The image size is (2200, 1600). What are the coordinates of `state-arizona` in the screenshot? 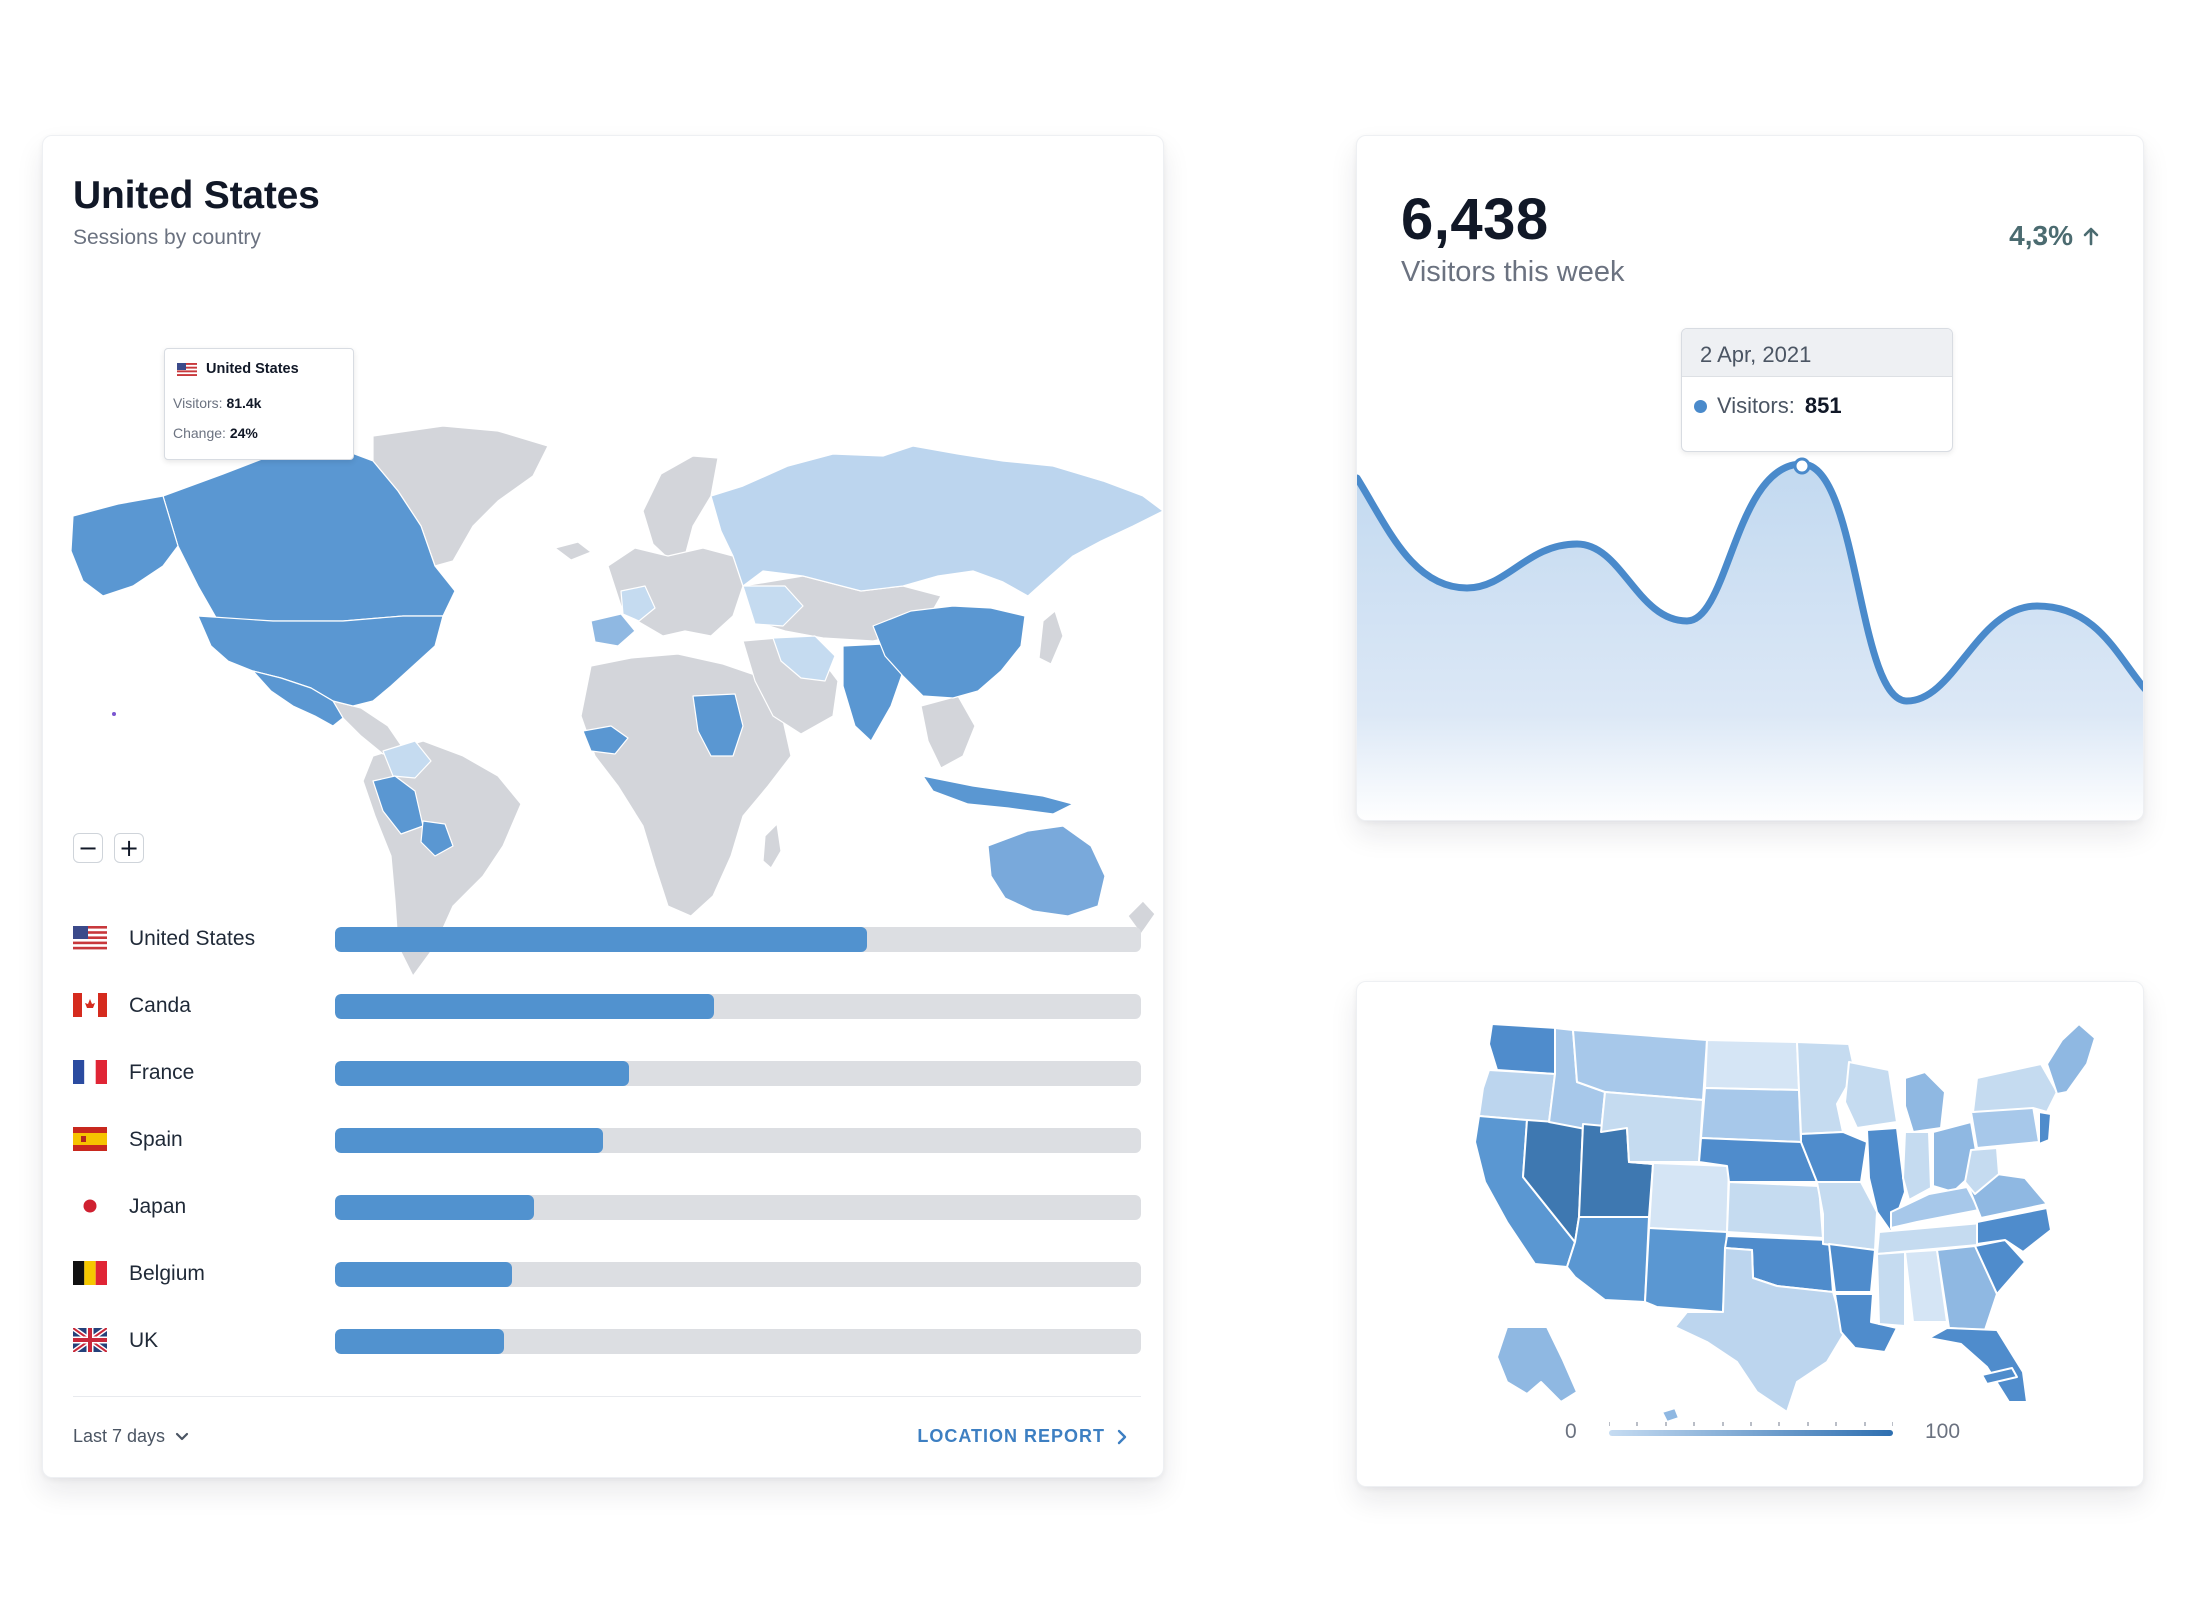 It's located at (1608, 1259).